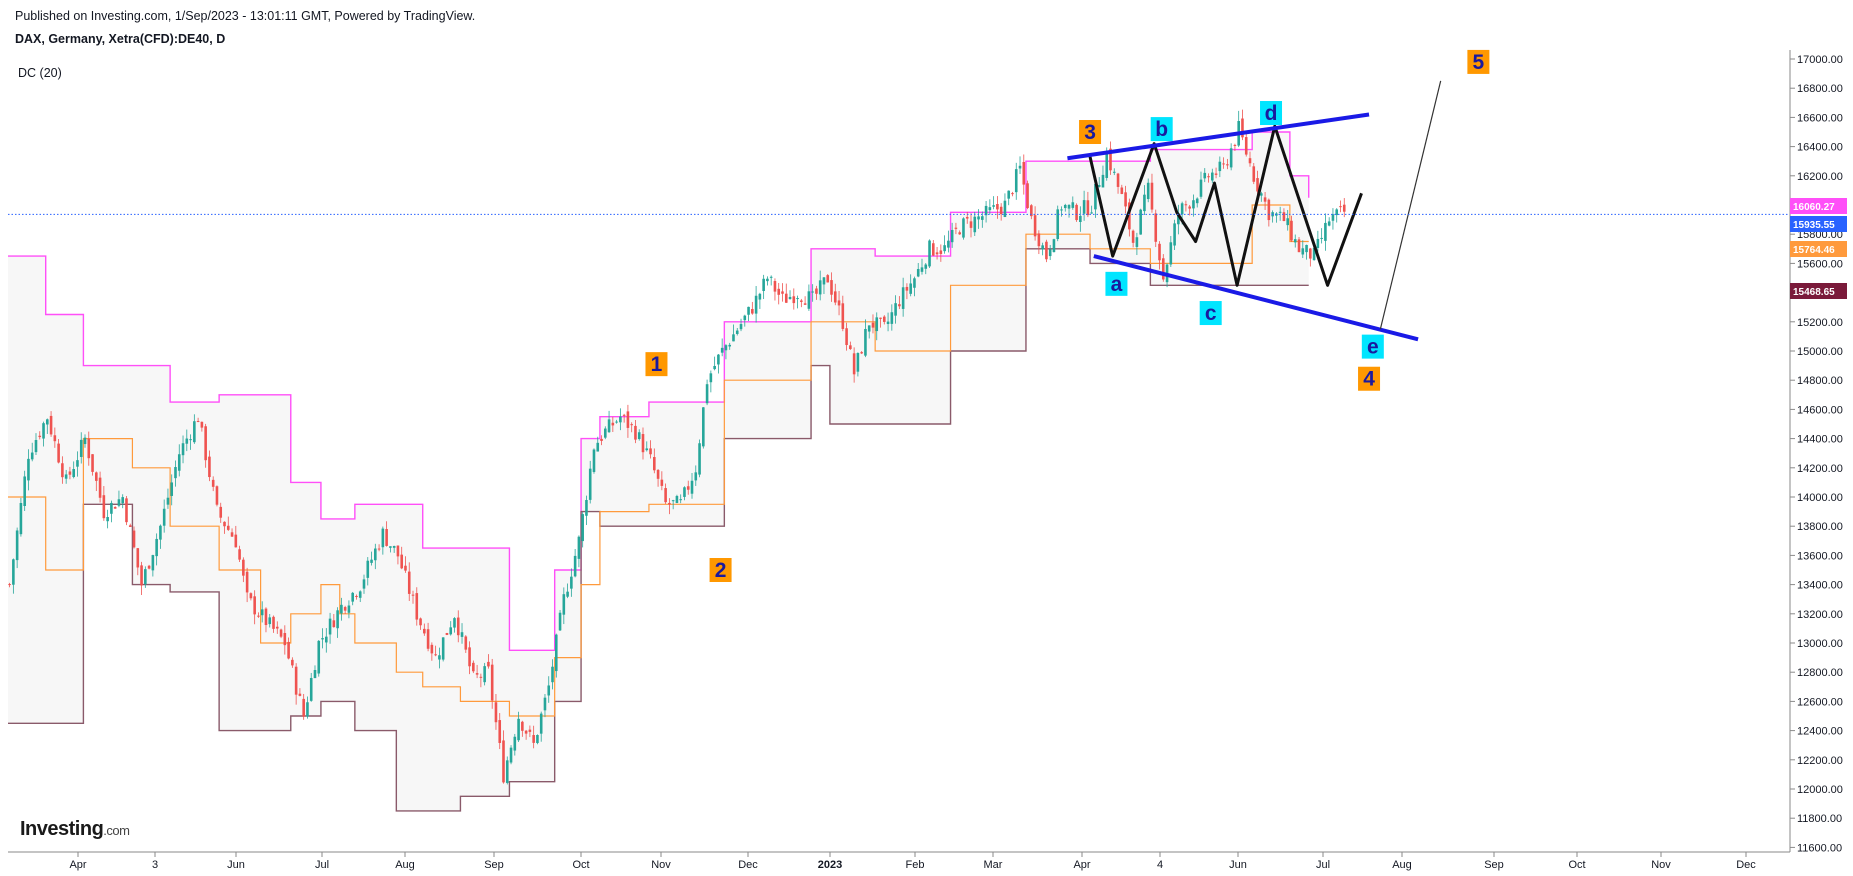 The width and height of the screenshot is (1853, 876). I want to click on y-tick-label: 13600.00, so click(1820, 556).